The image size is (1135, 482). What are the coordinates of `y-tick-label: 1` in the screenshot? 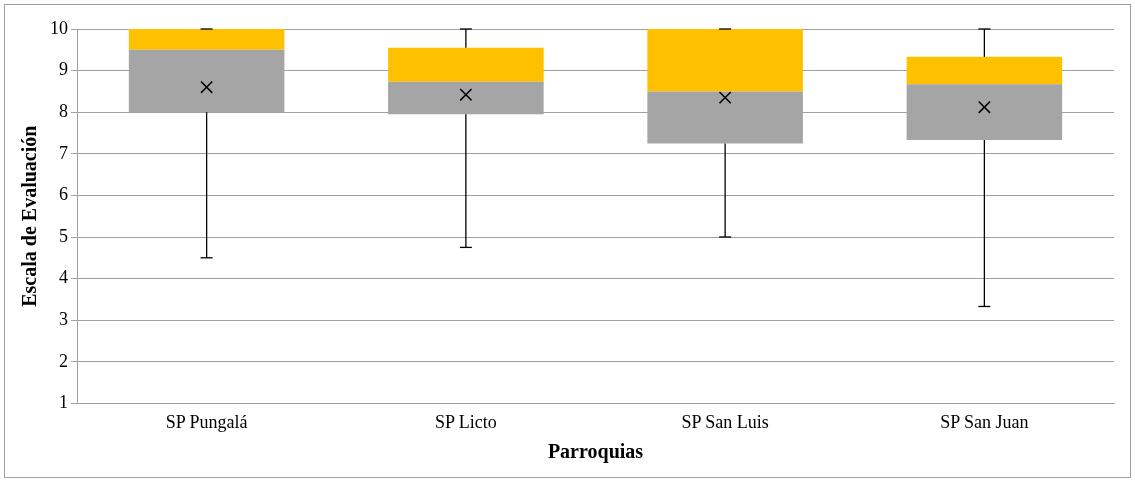 It's located at (63, 402).